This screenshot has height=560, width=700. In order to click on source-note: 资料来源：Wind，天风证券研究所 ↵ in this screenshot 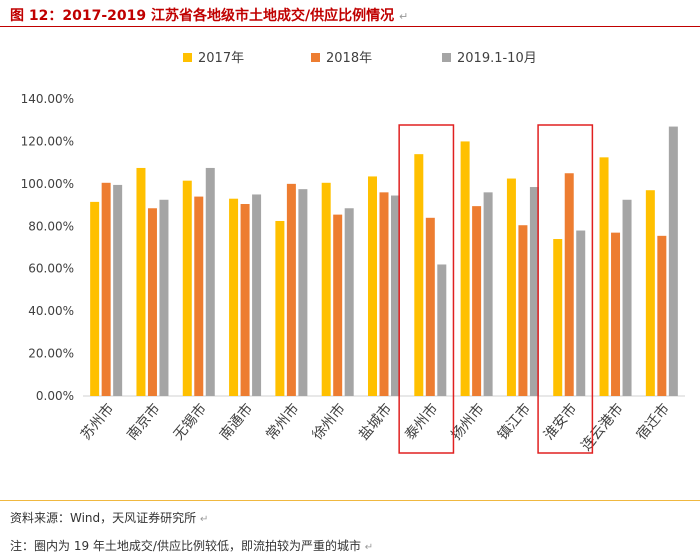, I will do `click(109, 517)`.